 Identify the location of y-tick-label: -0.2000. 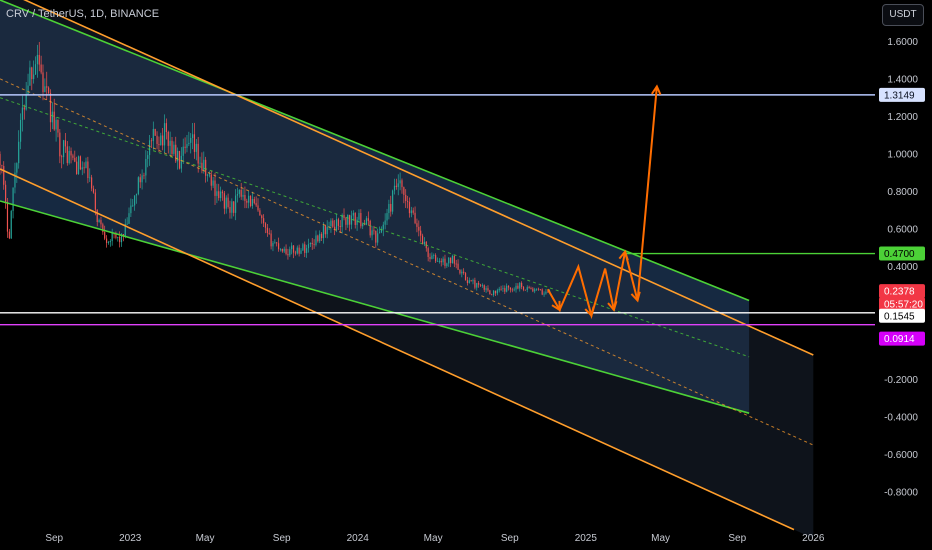
(901, 380).